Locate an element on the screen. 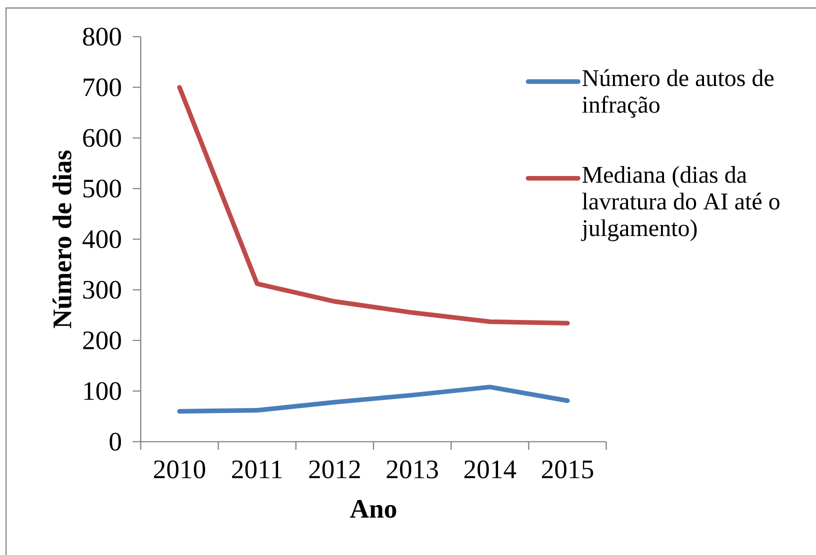 The width and height of the screenshot is (816, 555). x-tick-label: 2013 is located at coordinates (412, 469).